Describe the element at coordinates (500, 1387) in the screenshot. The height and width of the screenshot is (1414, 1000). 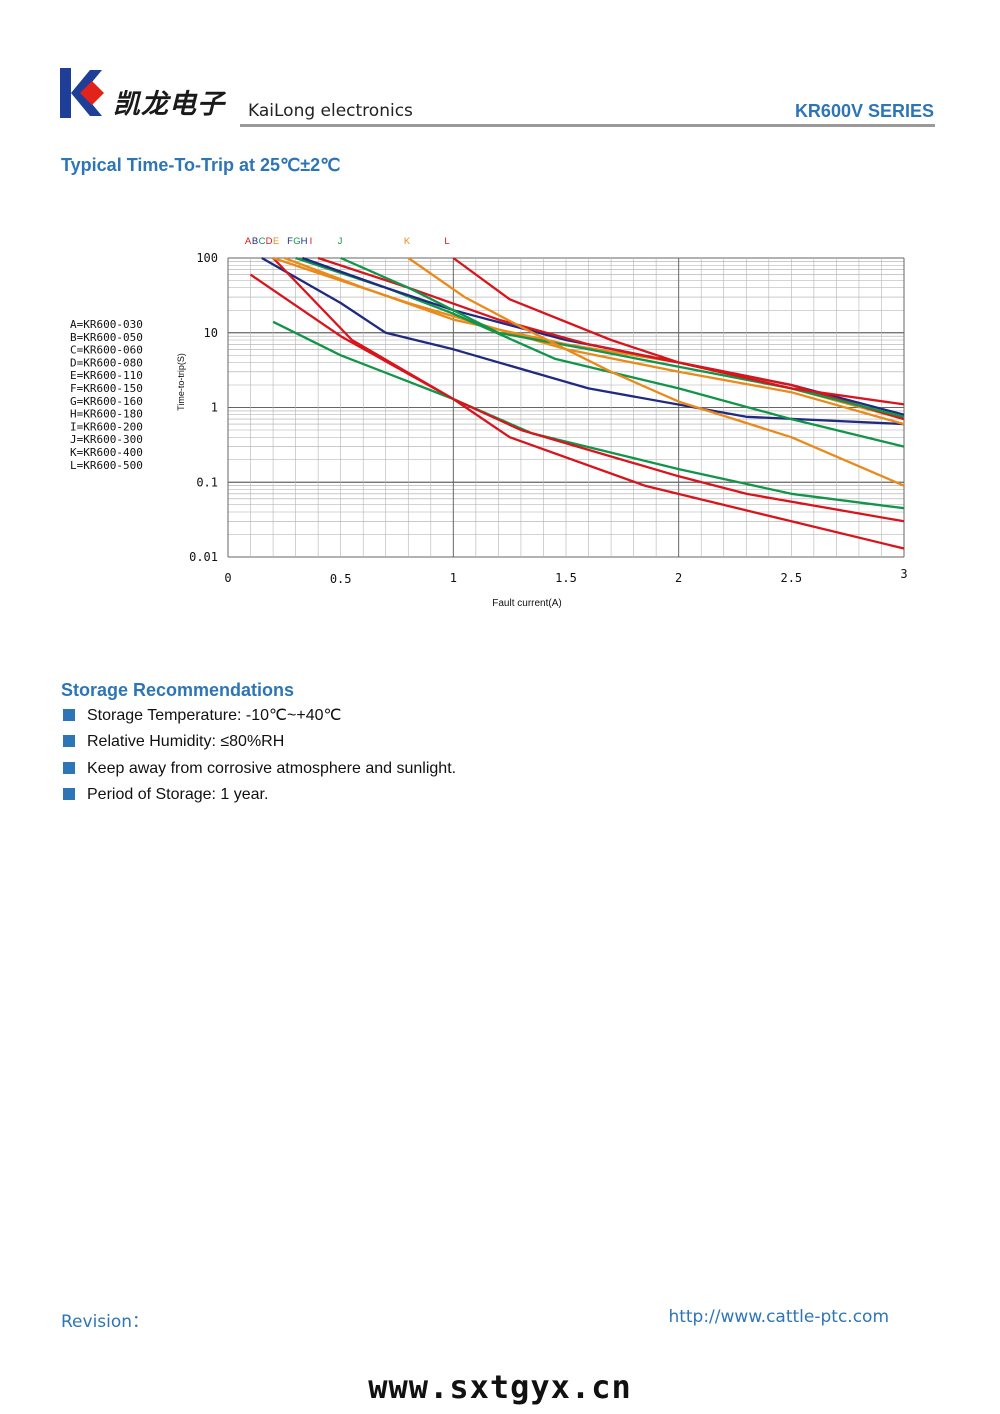
I see `site-watermark: www.sxtgyx.cn` at that location.